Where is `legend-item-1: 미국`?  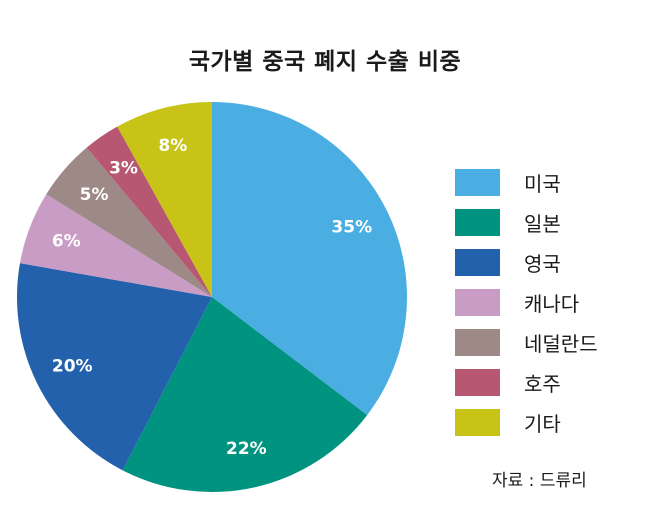
legend-item-1: 미국 is located at coordinates (526, 182).